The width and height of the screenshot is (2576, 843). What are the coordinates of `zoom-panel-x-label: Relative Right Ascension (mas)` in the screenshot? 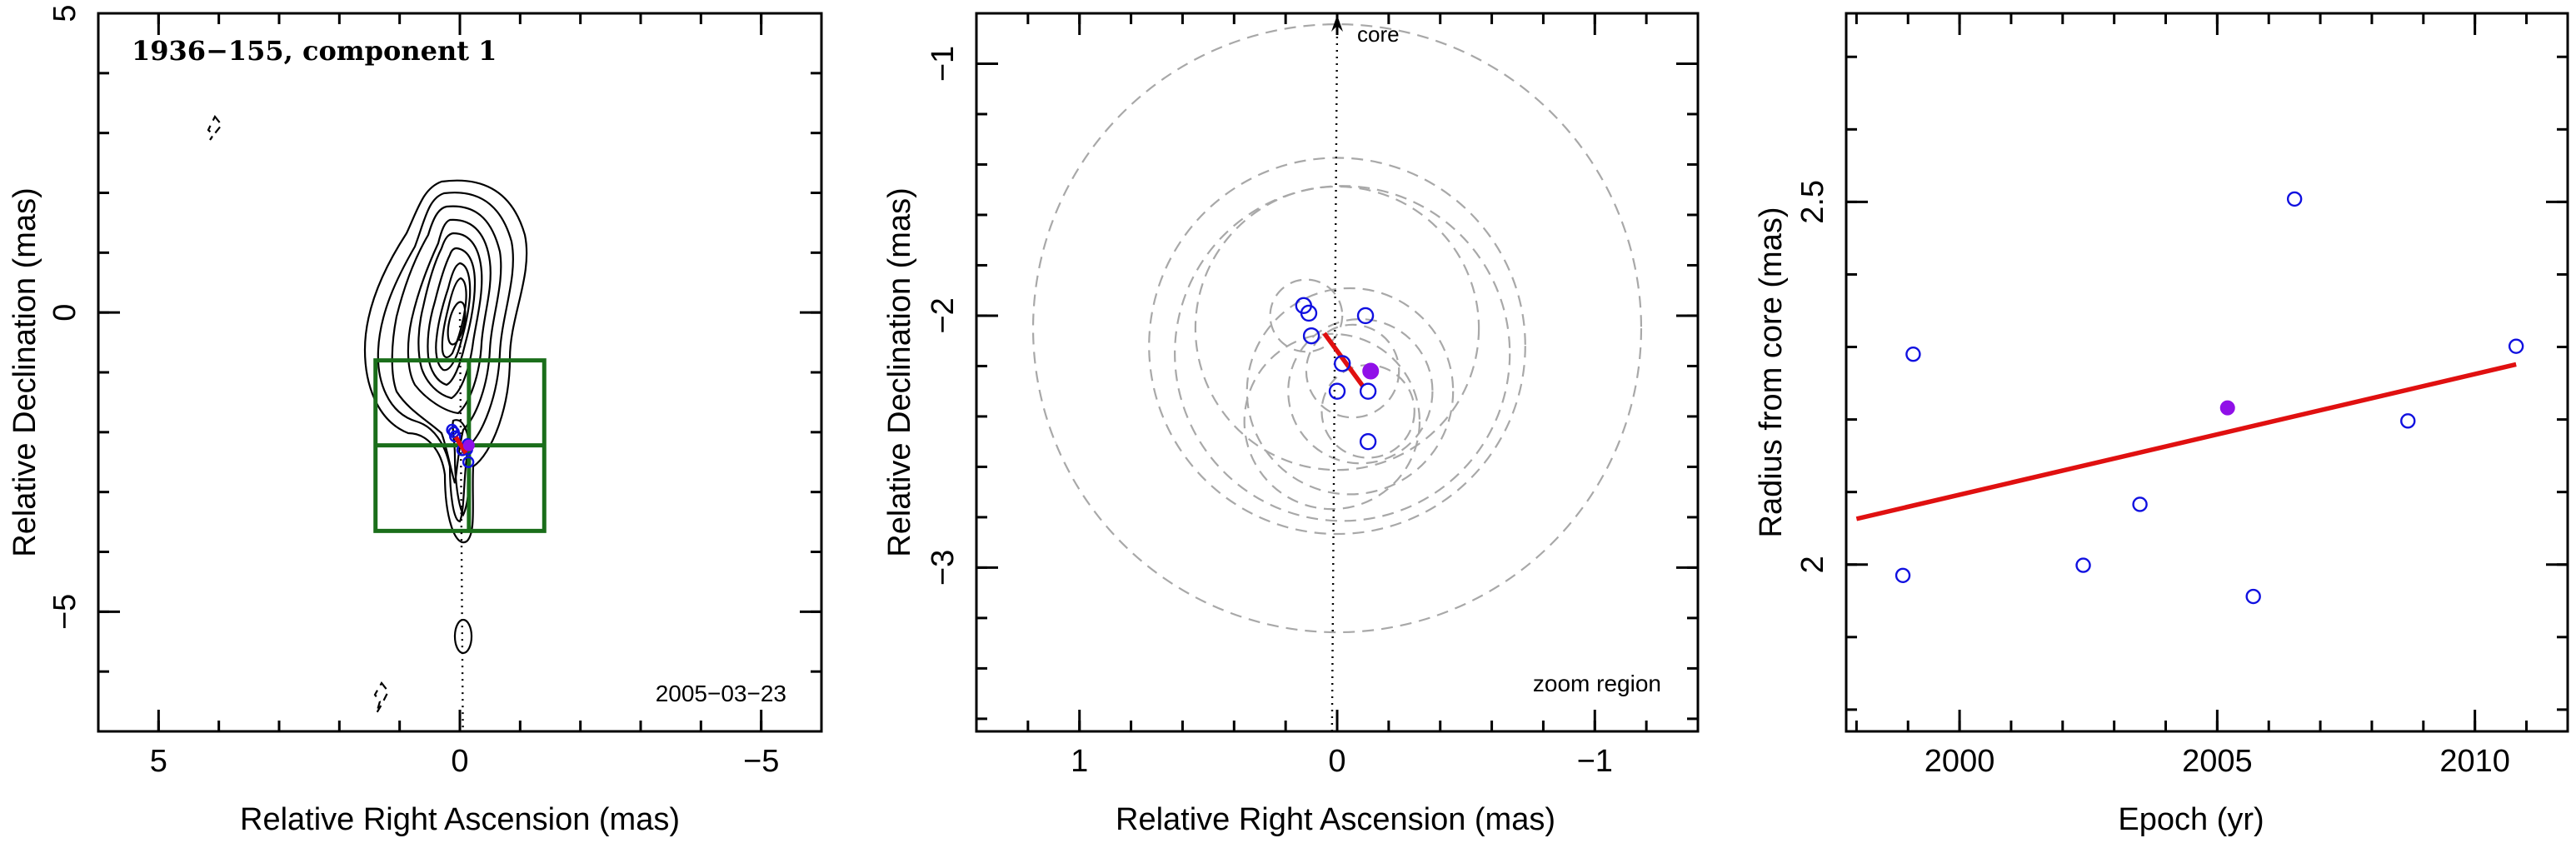 It's located at (1335, 819).